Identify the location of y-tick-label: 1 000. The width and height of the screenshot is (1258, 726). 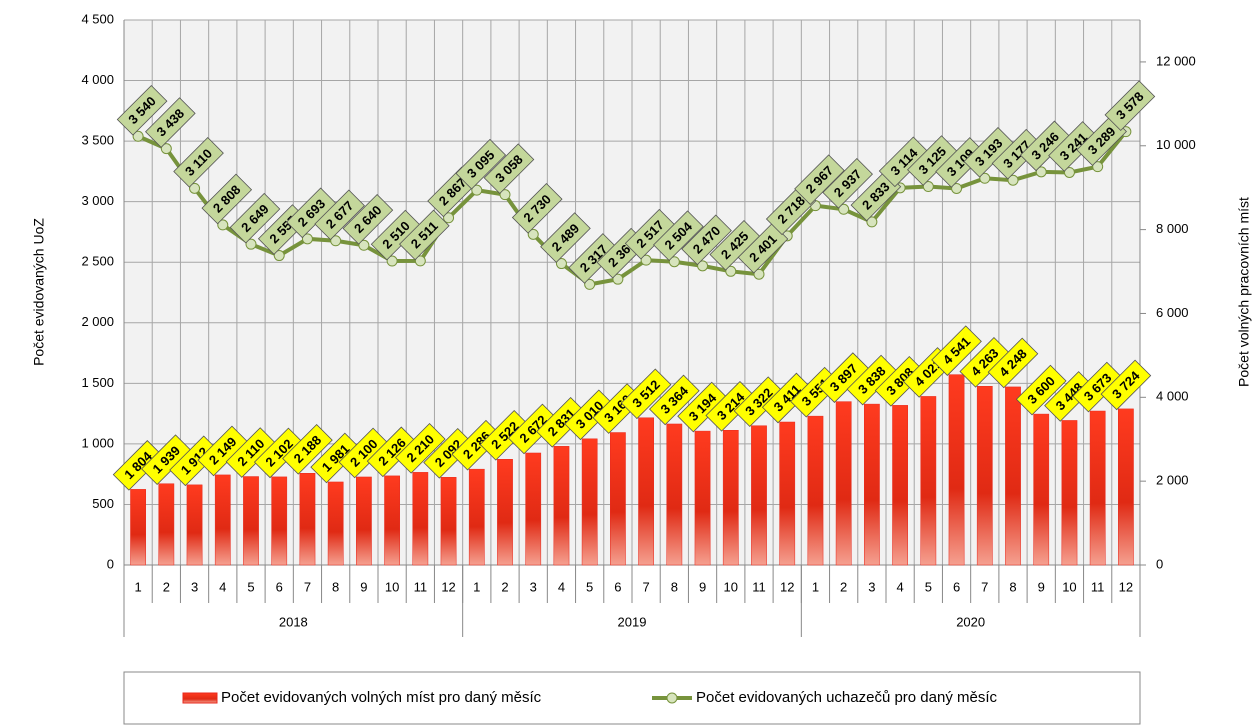
(97, 442).